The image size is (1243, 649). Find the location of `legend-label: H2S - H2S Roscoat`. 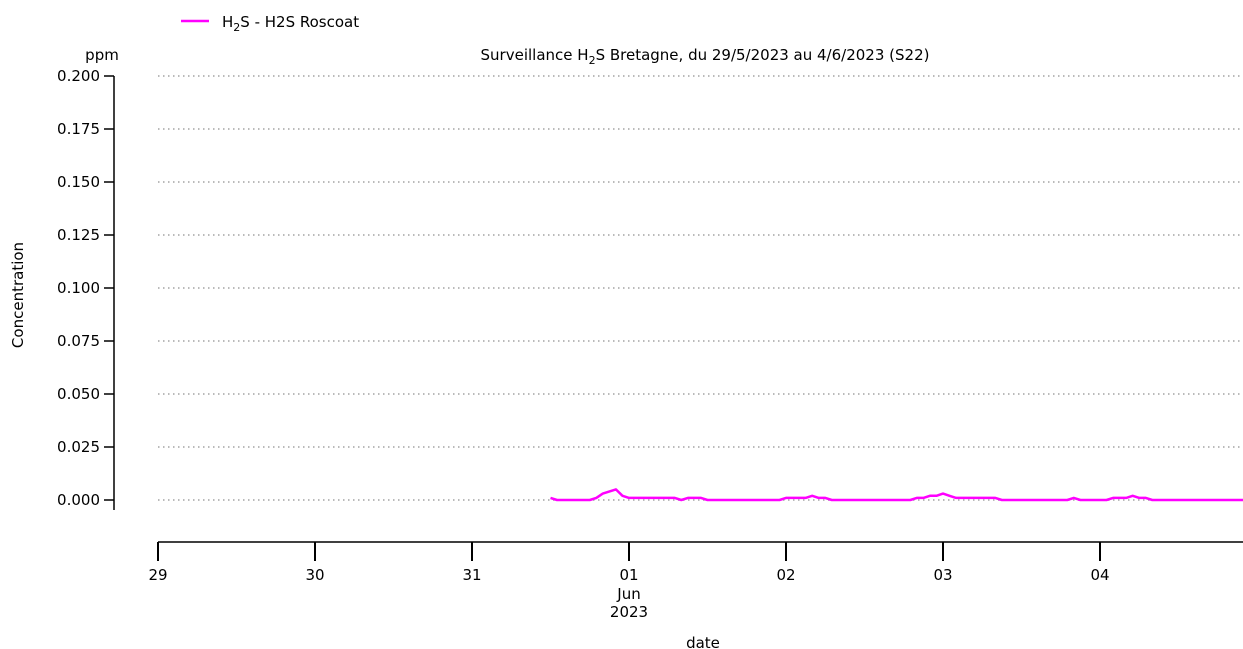

legend-label: H2S - H2S Roscoat is located at coordinates (290, 23).